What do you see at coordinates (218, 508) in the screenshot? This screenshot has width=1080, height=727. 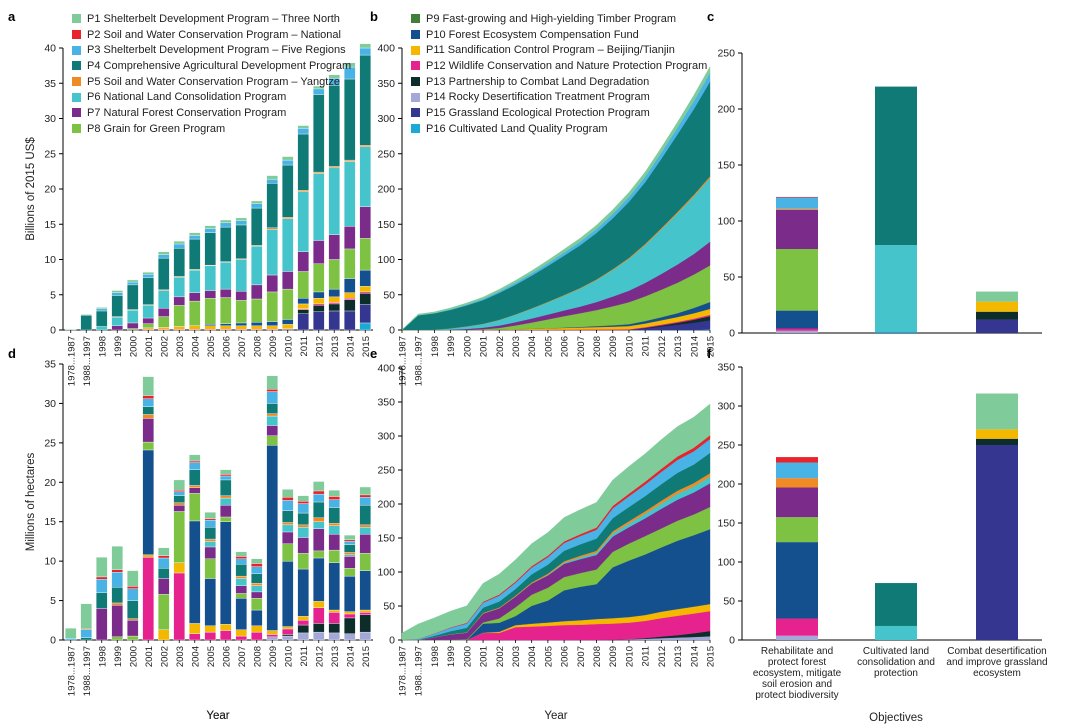 I see `bars-d` at bounding box center [218, 508].